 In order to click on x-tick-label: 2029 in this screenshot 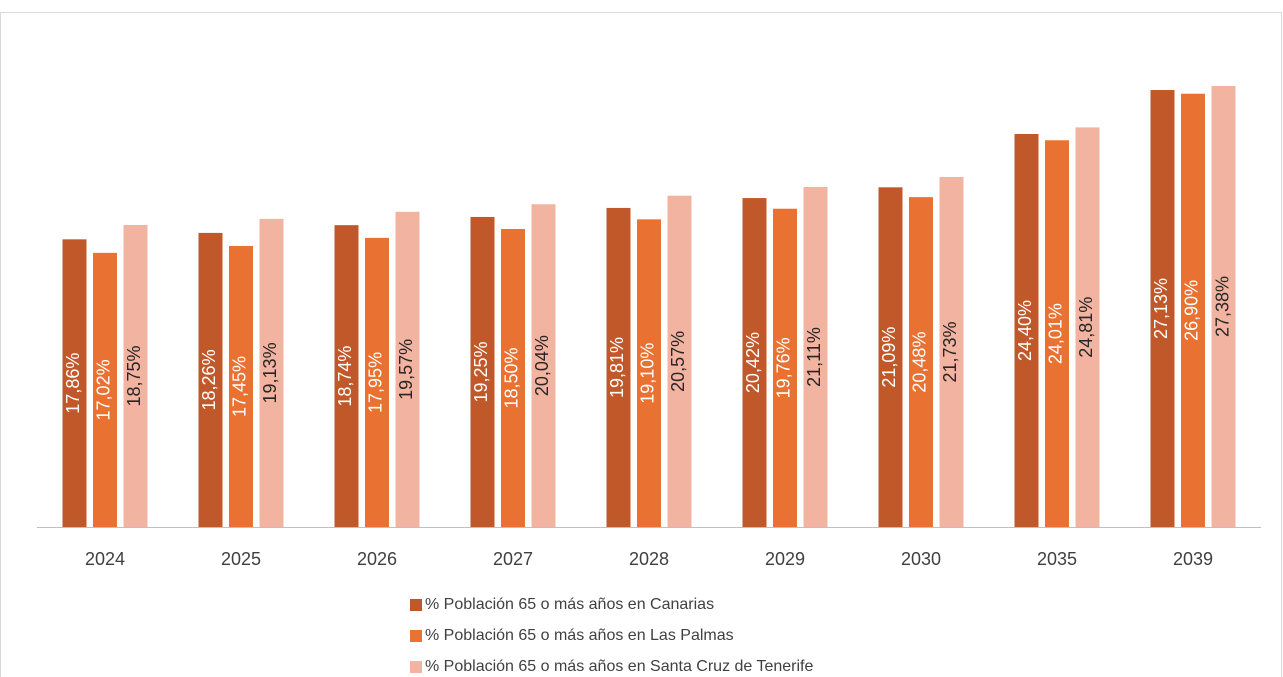, I will do `click(785, 559)`.